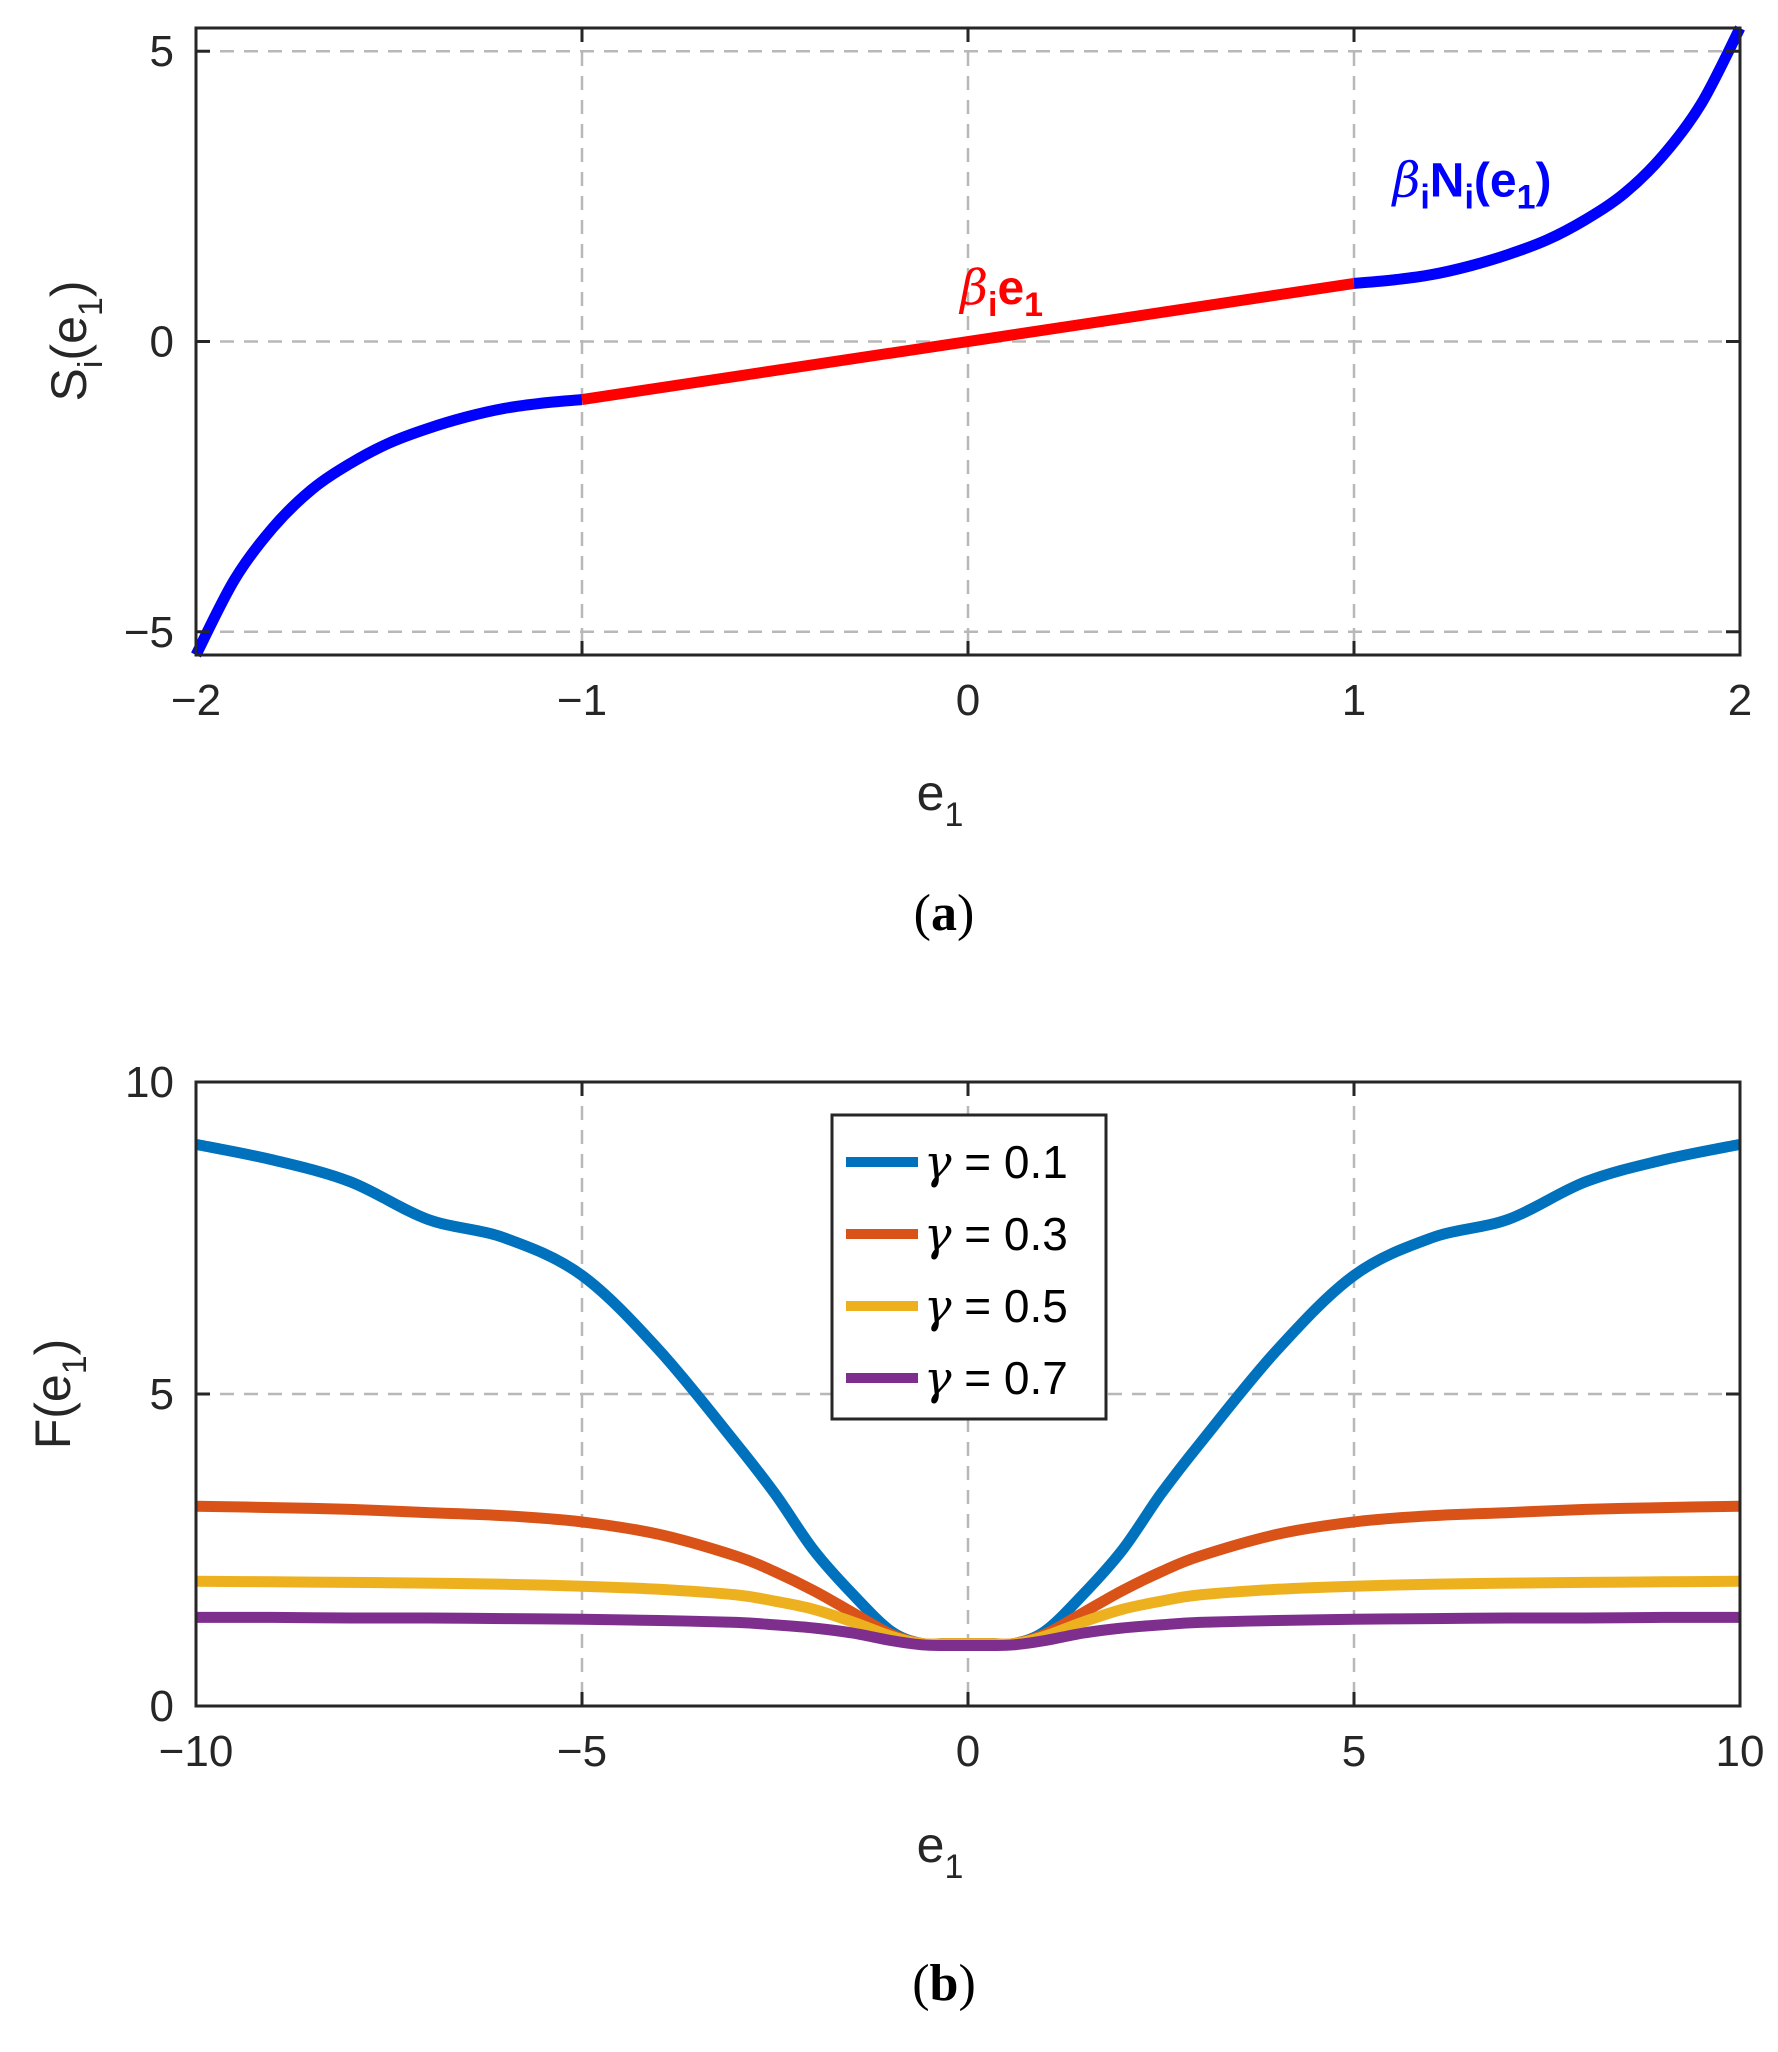  What do you see at coordinates (944, 913) in the screenshot?
I see `panel-a-caption: (a)` at bounding box center [944, 913].